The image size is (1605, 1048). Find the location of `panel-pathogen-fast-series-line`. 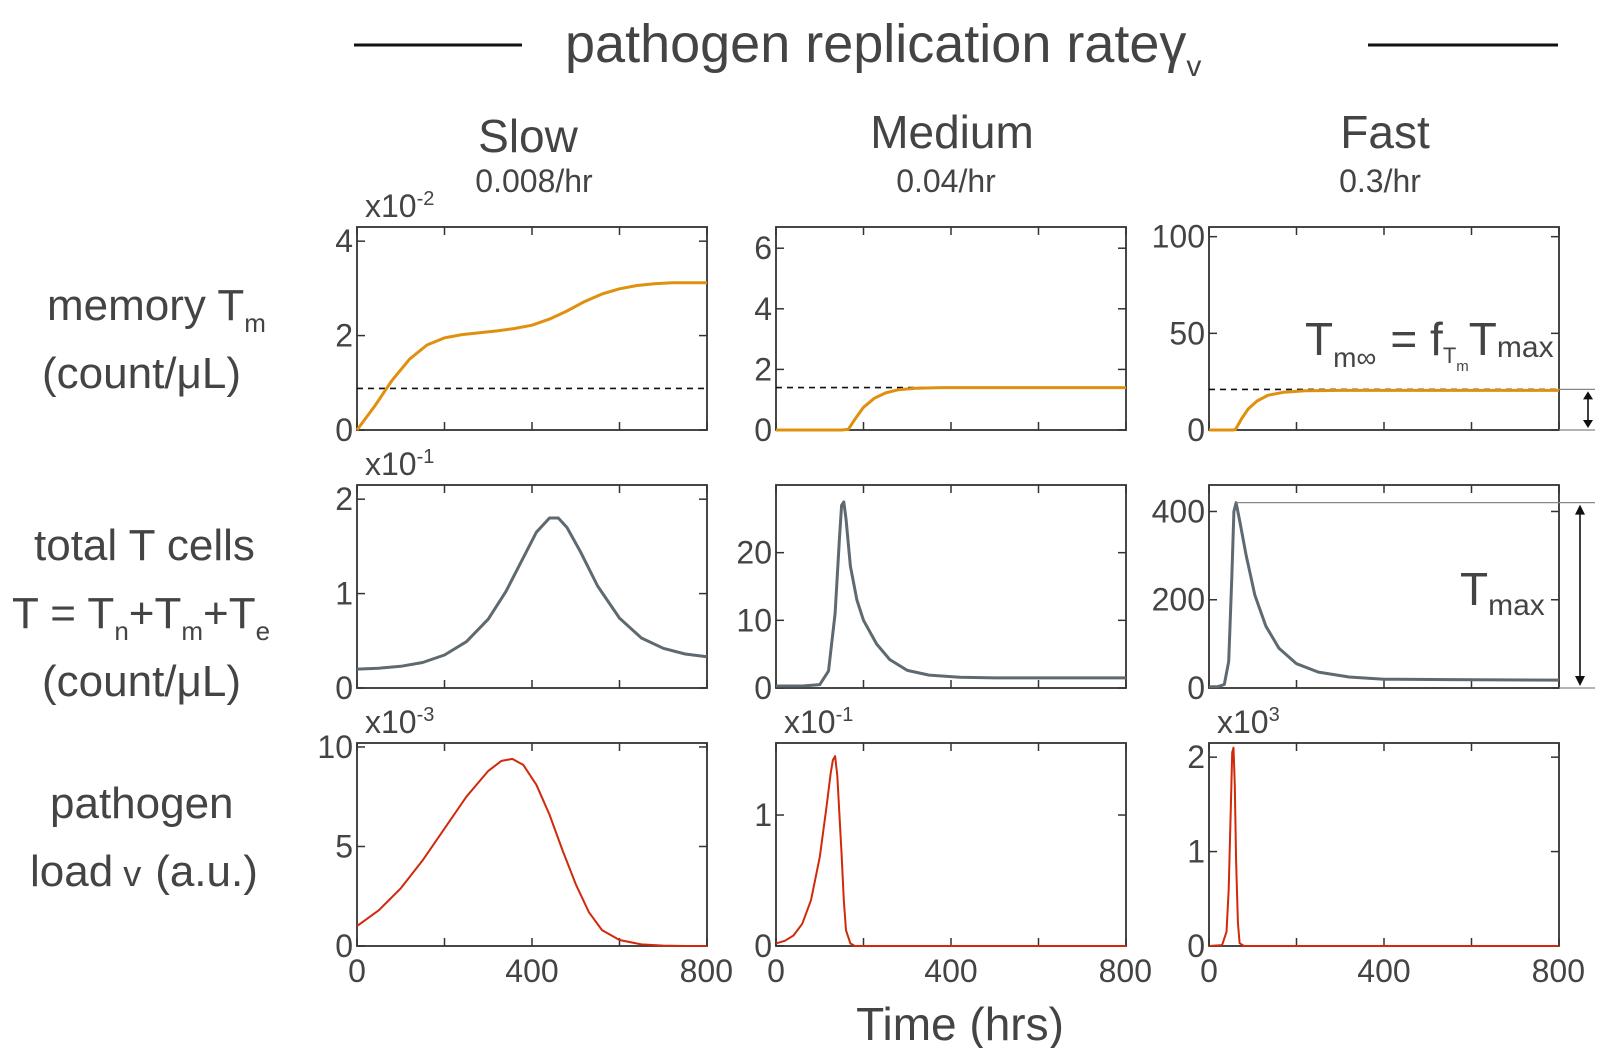

panel-pathogen-fast-series-line is located at coordinates (1383, 846).